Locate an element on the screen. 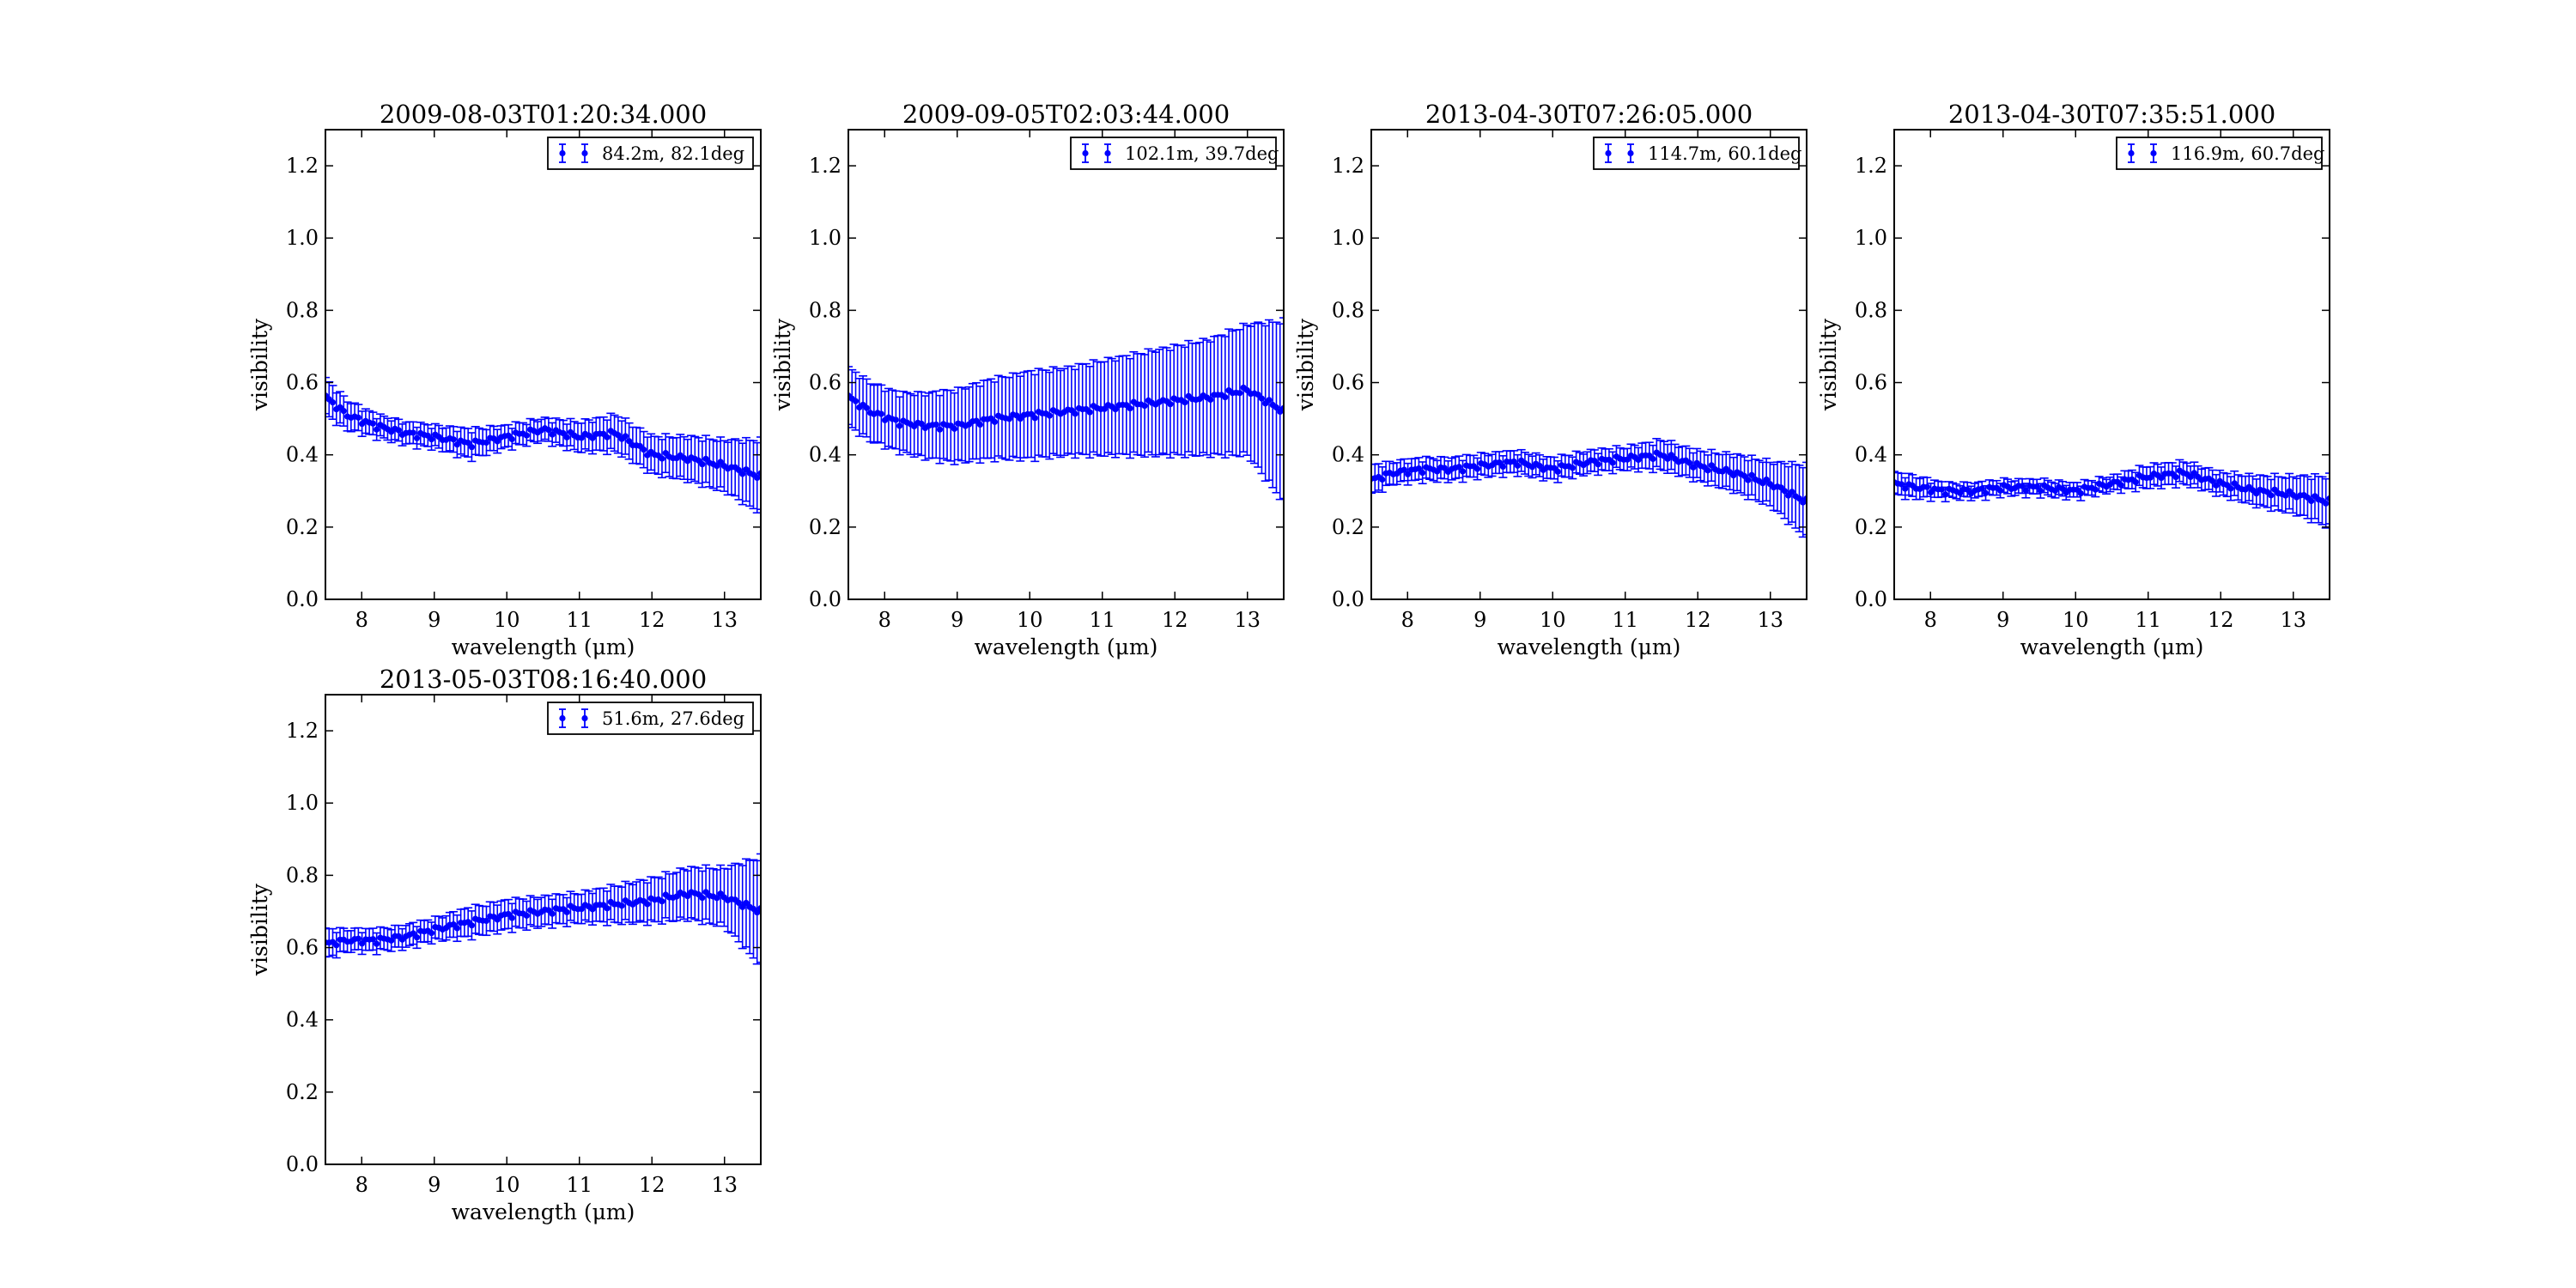  legend-label: 84.2m, 82.1deg is located at coordinates (673, 153).